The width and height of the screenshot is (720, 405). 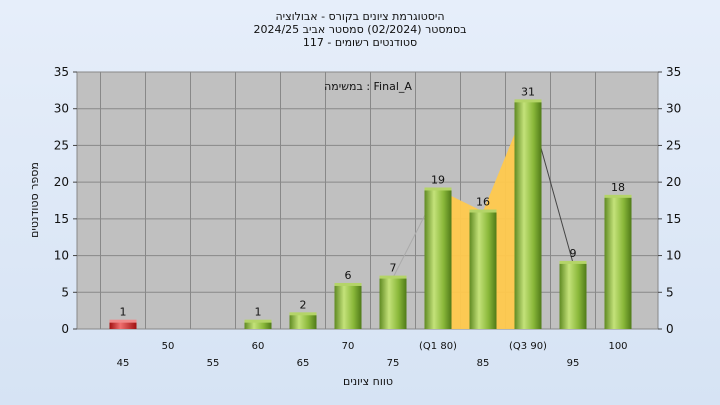 What do you see at coordinates (360, 29) in the screenshot?
I see `chart-title-line-2: בסמסטר (02/2024) סמסטר אביב 2024/25` at bounding box center [360, 29].